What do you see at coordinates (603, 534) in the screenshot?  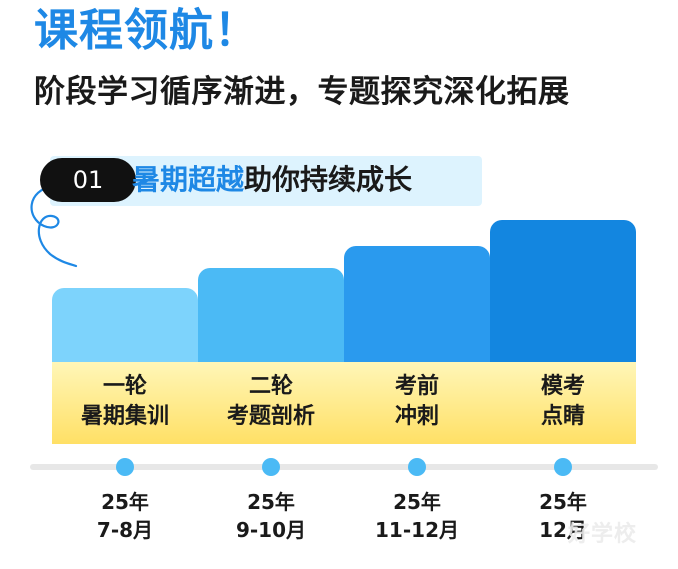 I see `watermark-logo: 好学校` at bounding box center [603, 534].